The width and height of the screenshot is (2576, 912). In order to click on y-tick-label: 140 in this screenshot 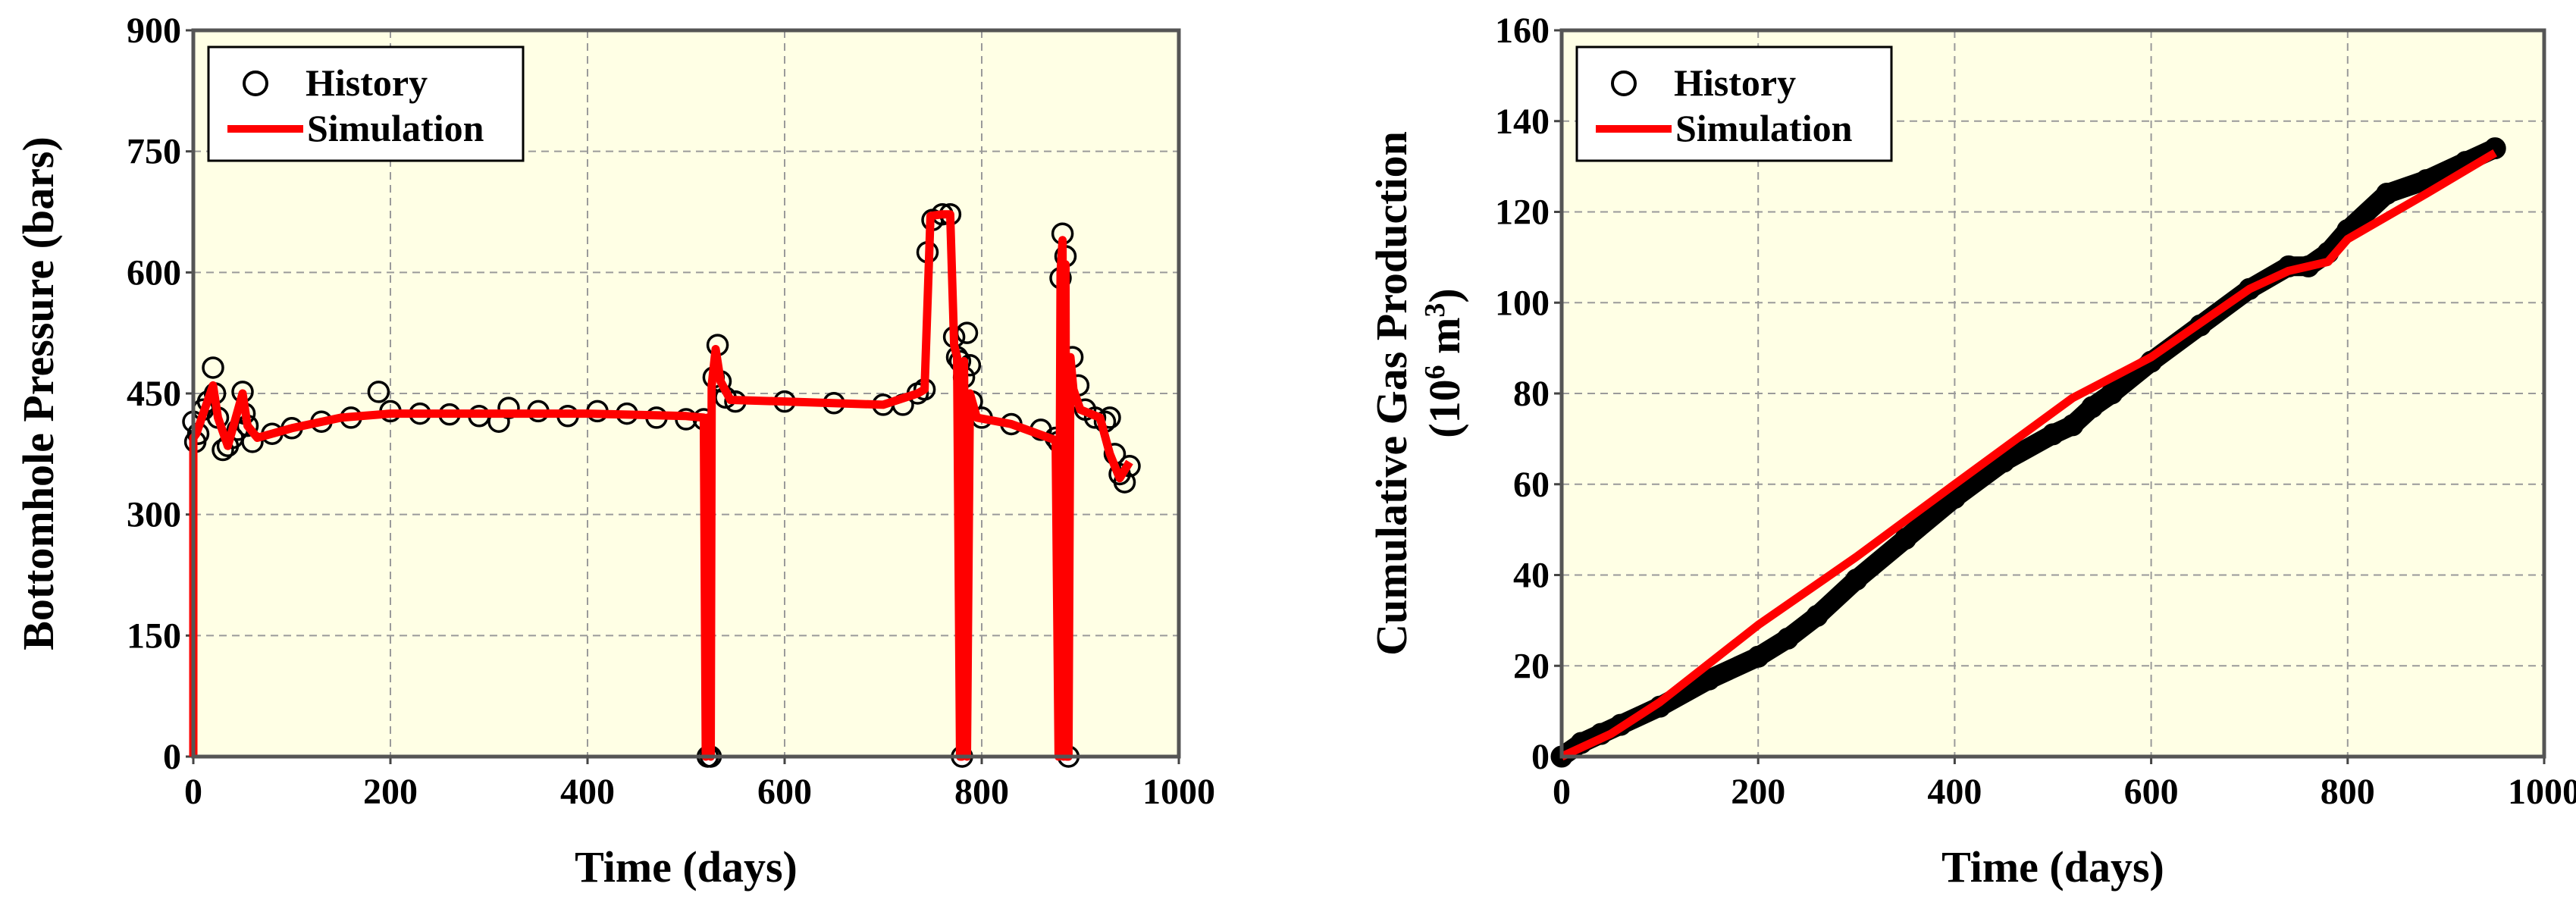, I will do `click(1522, 122)`.